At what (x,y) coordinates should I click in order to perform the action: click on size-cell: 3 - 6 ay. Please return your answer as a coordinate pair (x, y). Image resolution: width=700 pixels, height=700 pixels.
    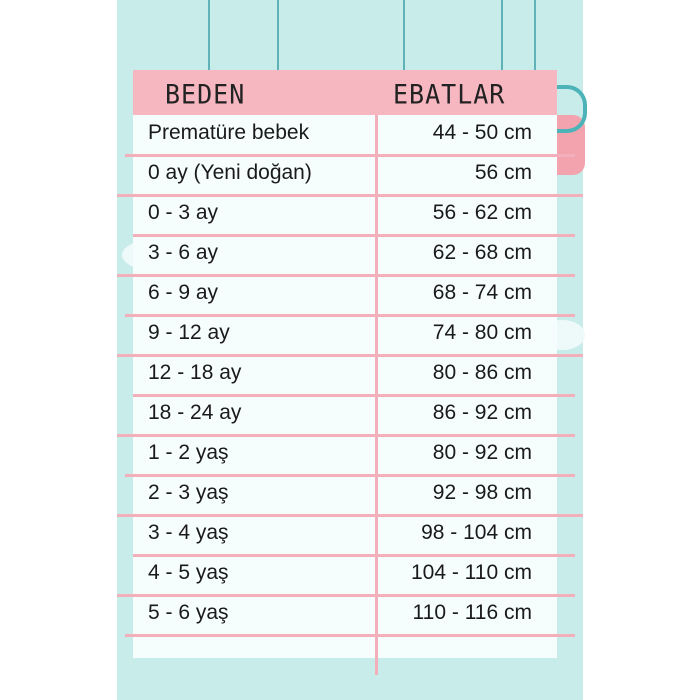
    Looking at the image, I should click on (183, 252).